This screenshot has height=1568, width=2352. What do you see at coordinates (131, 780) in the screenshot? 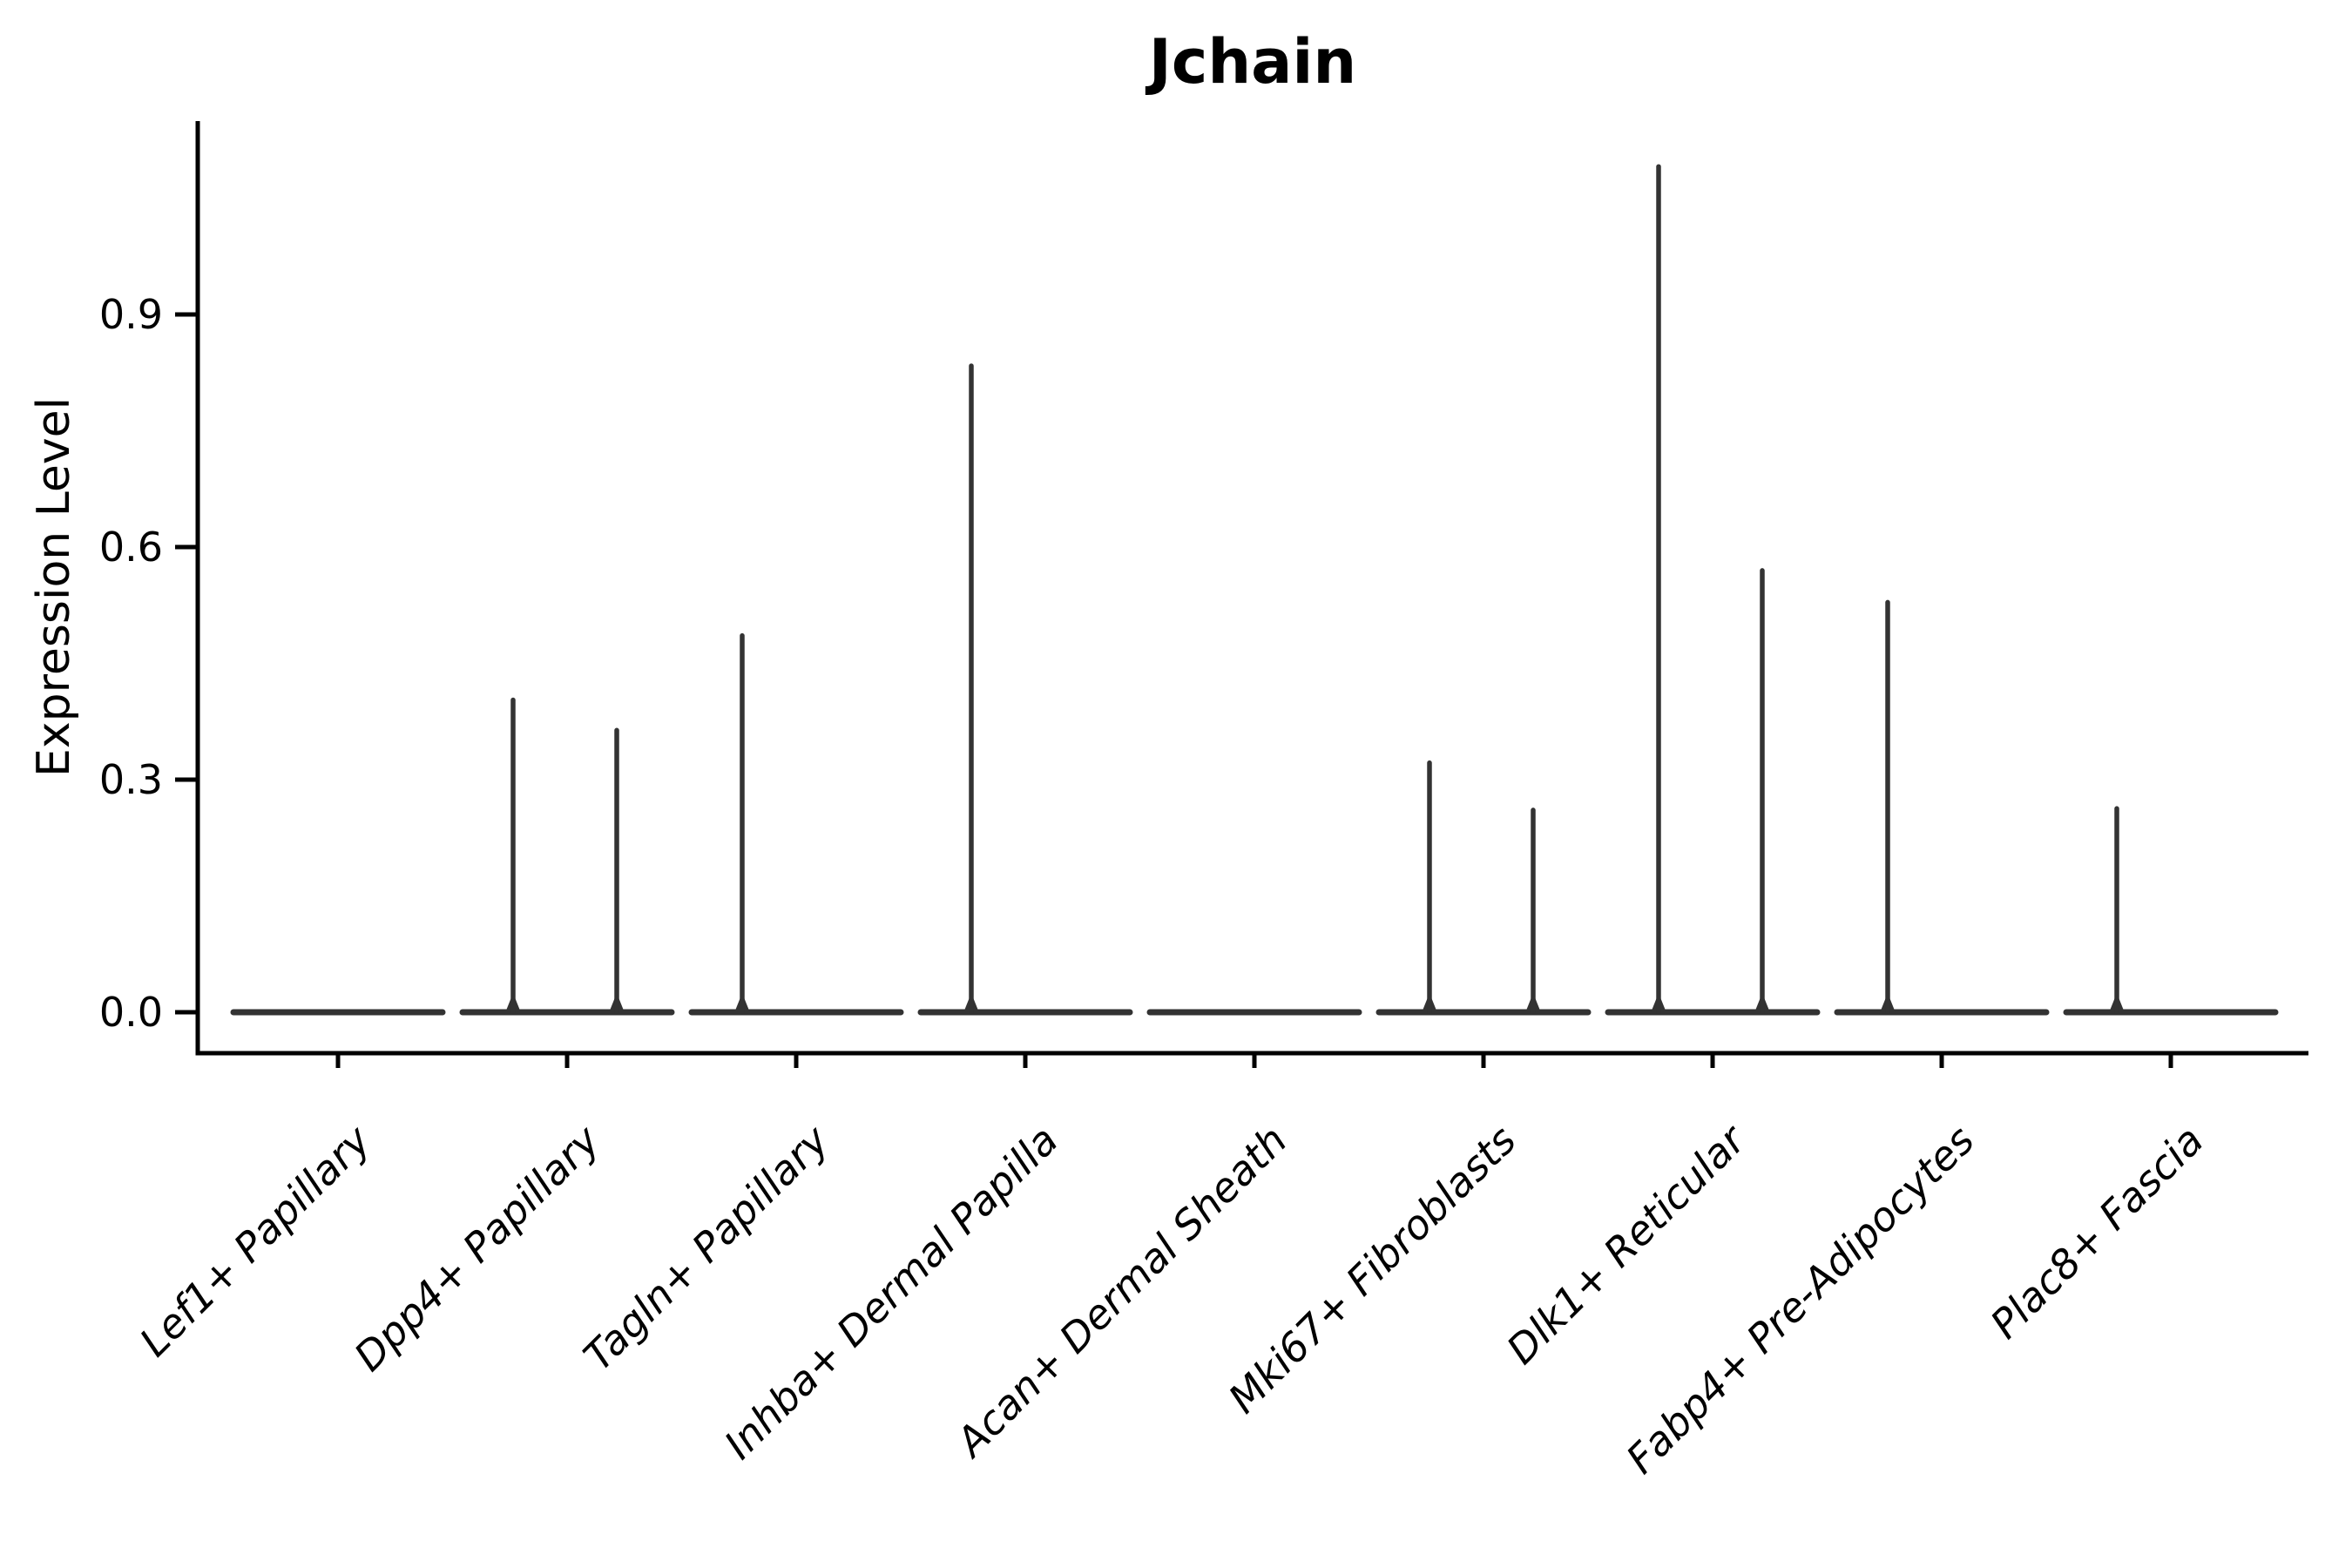
I see `y-tick-label: 0.3` at bounding box center [131, 780].